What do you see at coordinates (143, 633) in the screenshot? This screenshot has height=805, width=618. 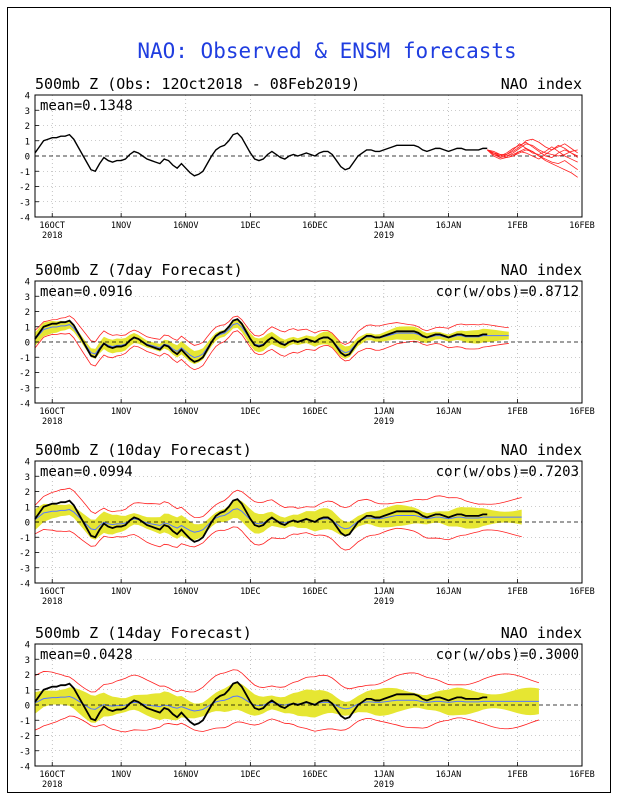 I see `panel-title: 500mb Z (14day Forecast)` at bounding box center [143, 633].